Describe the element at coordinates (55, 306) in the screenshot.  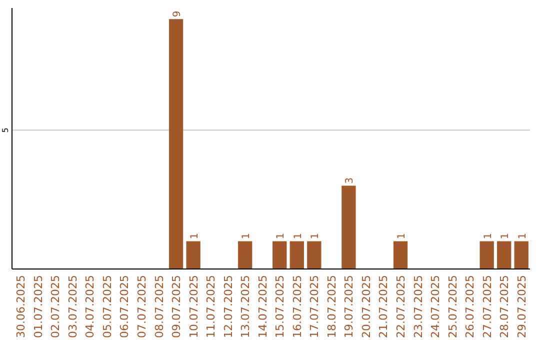
I see `x-tick-label: 02.07.2025` at that location.